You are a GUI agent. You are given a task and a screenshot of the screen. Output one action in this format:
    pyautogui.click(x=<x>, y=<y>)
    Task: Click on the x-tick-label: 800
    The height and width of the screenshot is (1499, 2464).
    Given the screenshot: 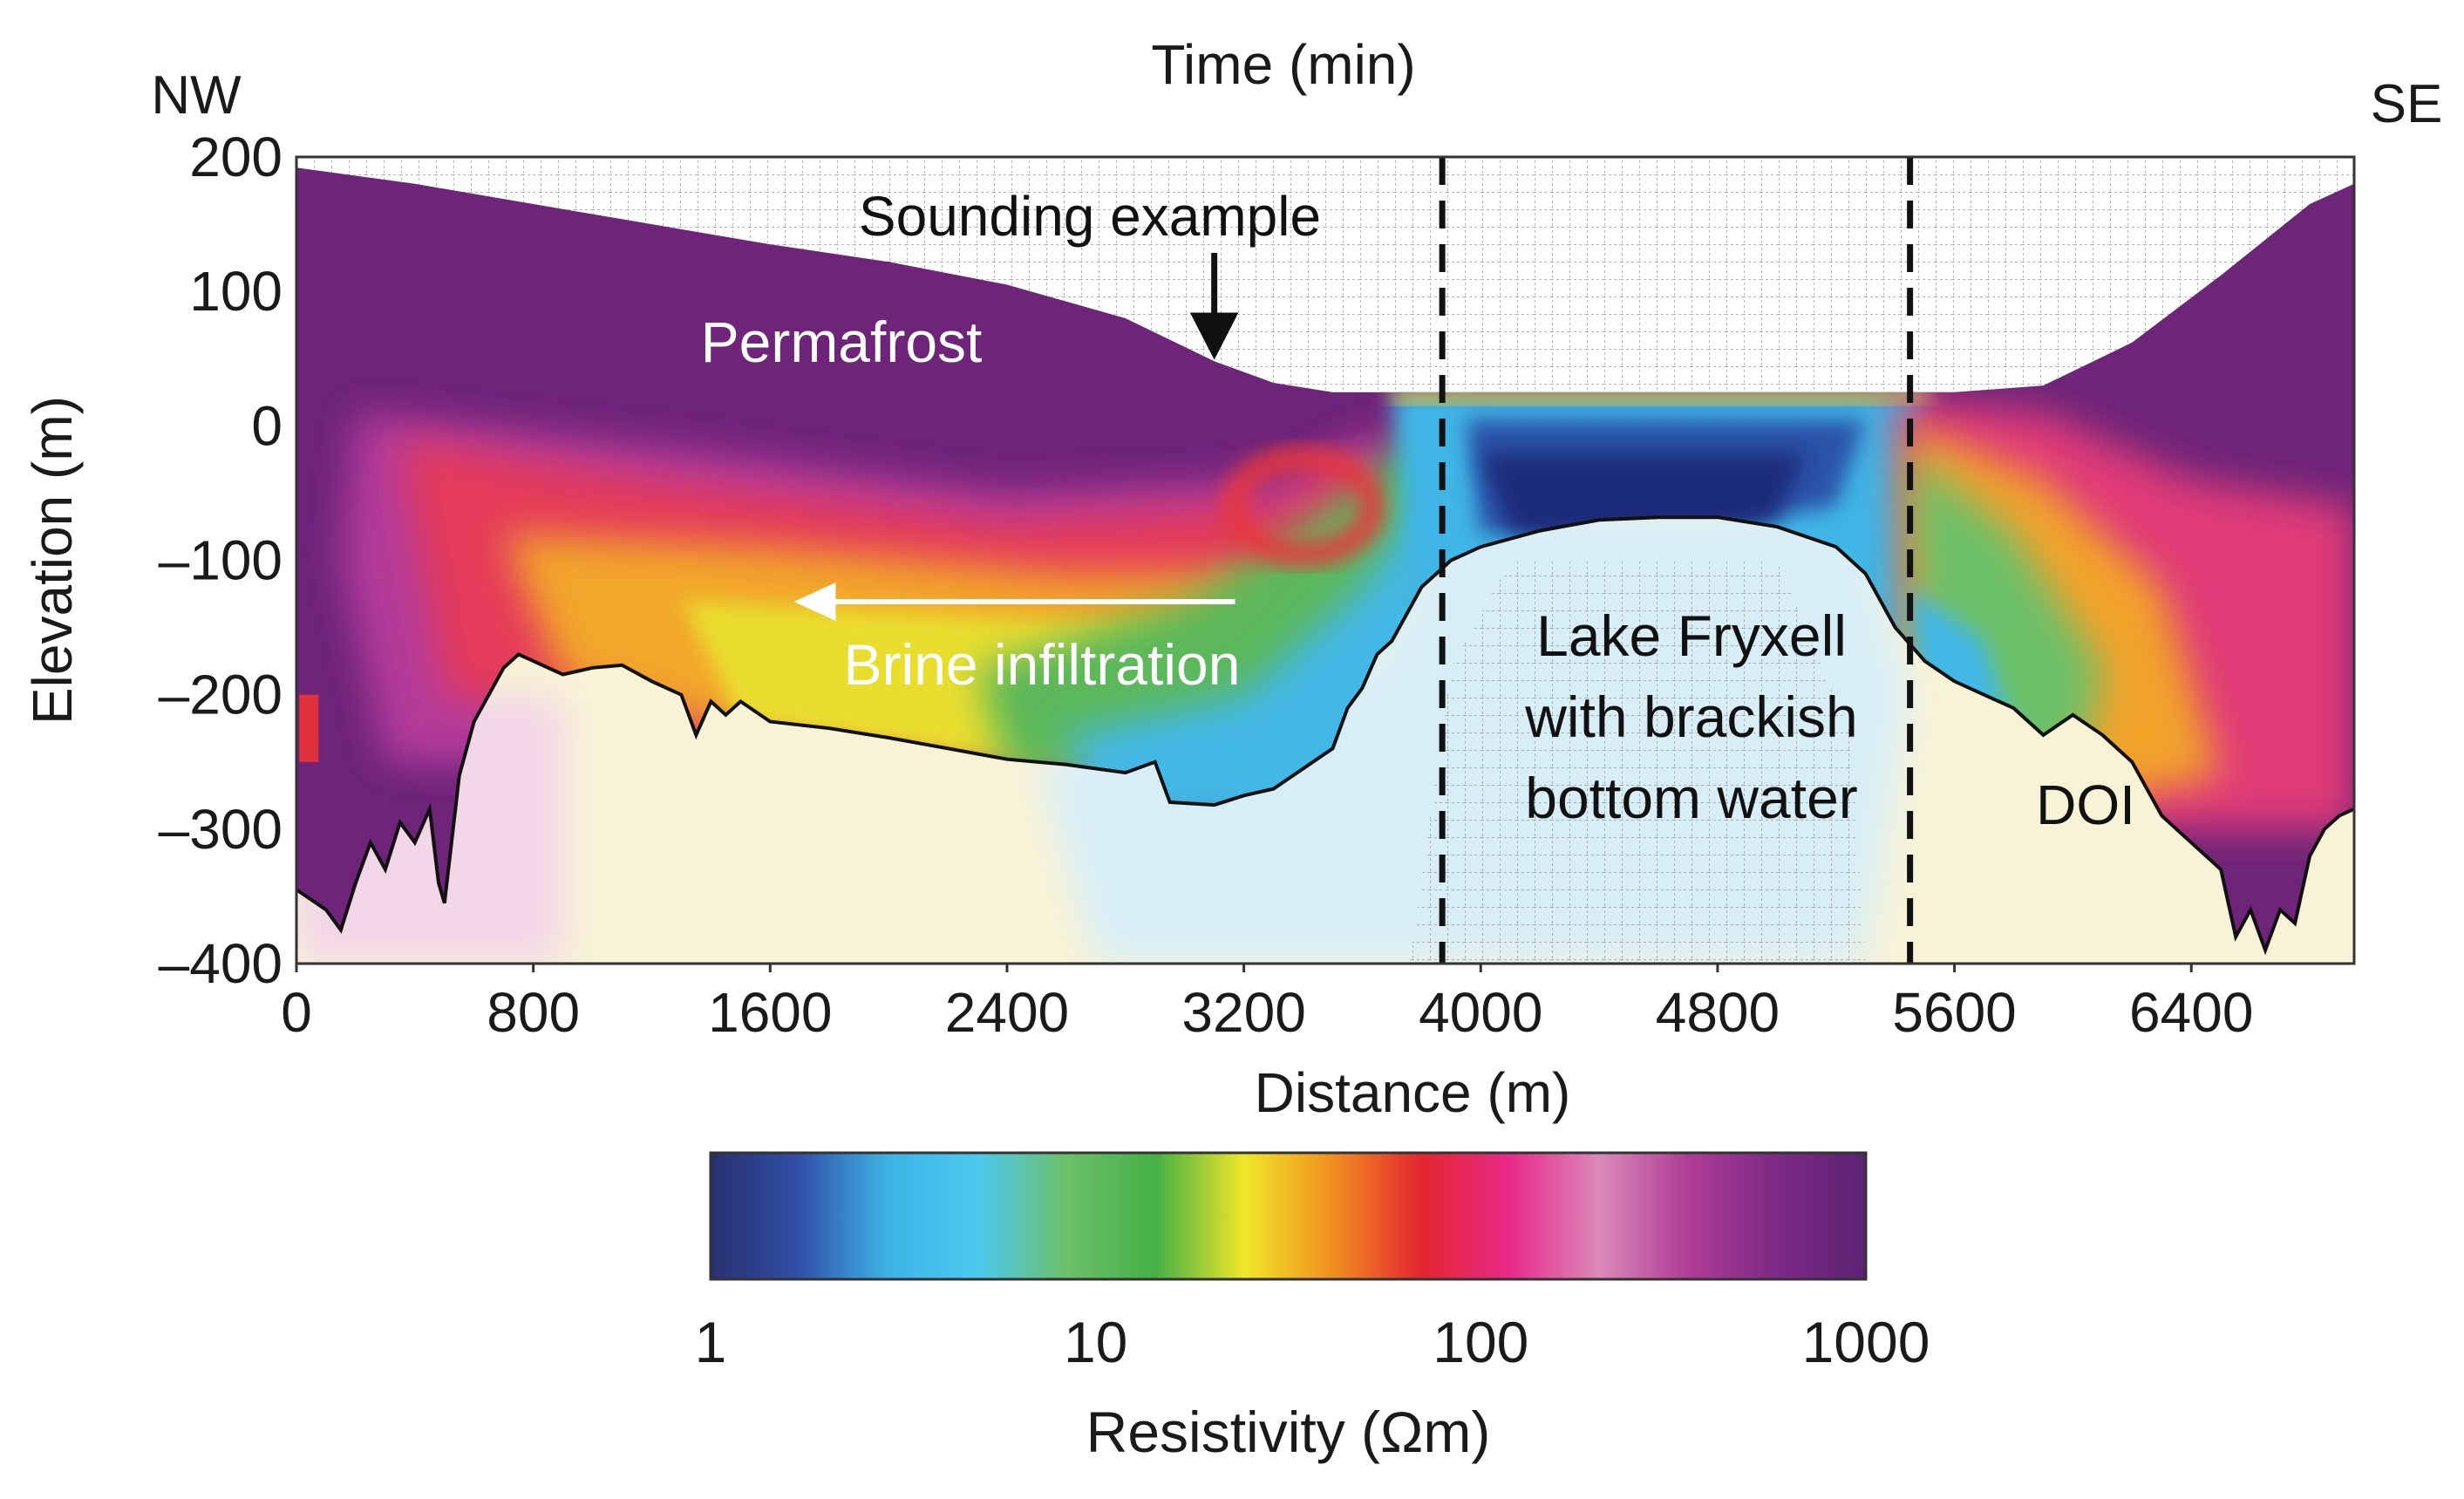 What is the action you would take?
    pyautogui.click(x=533, y=1012)
    